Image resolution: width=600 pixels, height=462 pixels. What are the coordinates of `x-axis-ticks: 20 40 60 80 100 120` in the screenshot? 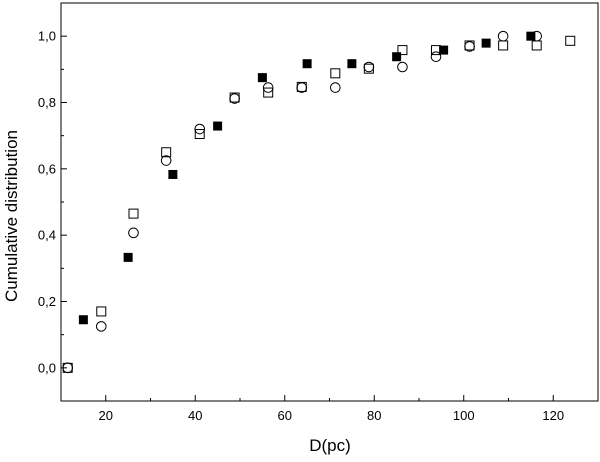 It's located at (331, 409).